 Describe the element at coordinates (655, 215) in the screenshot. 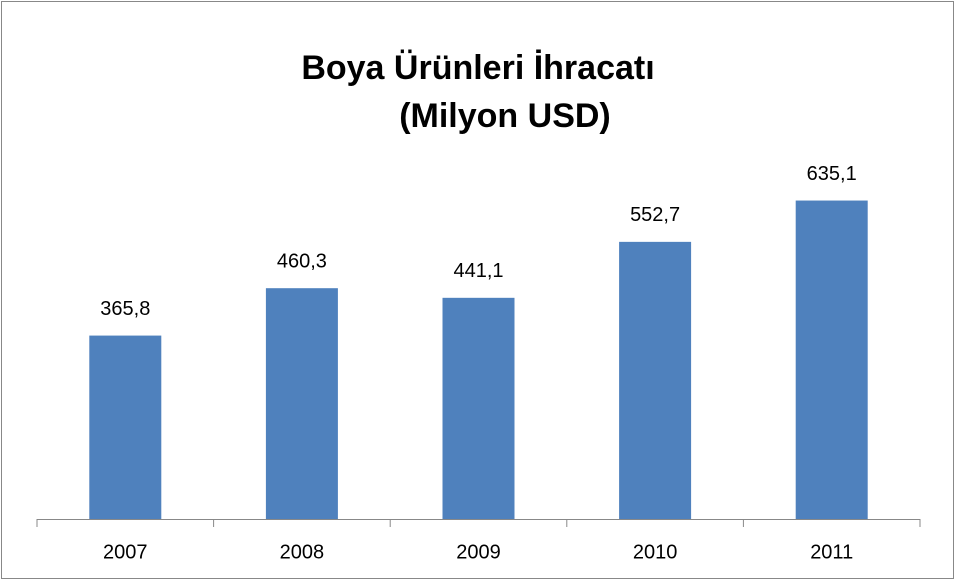

I see `value-label: 552,7` at that location.